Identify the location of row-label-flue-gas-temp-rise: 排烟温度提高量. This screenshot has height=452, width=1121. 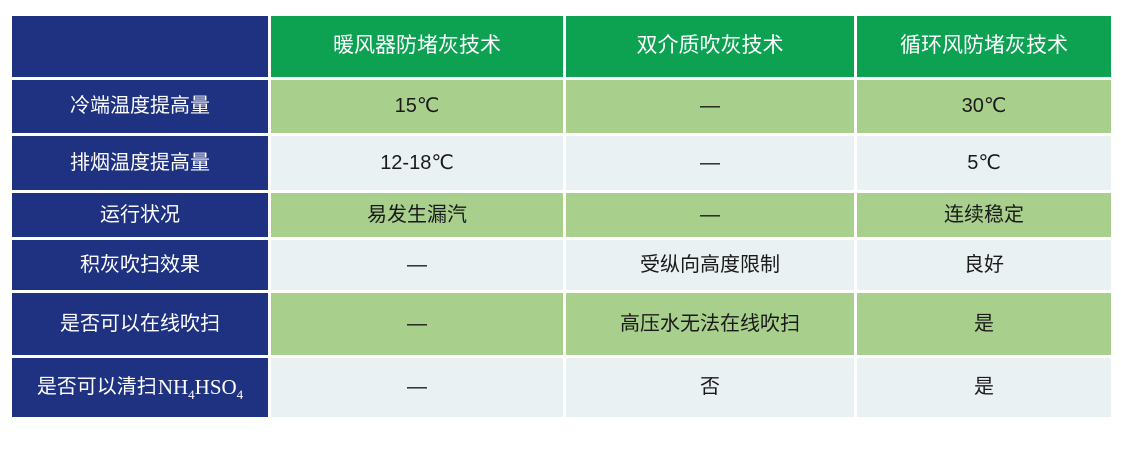
(140, 163).